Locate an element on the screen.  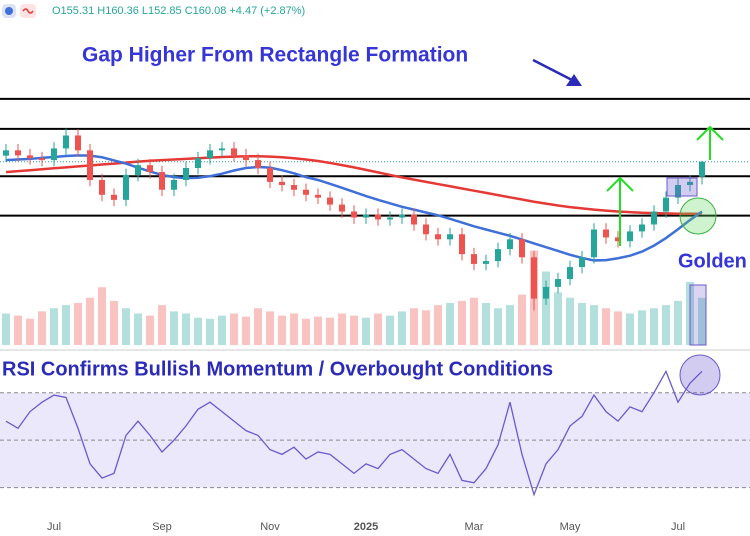
x-tick-label: Nov is located at coordinates (270, 527).